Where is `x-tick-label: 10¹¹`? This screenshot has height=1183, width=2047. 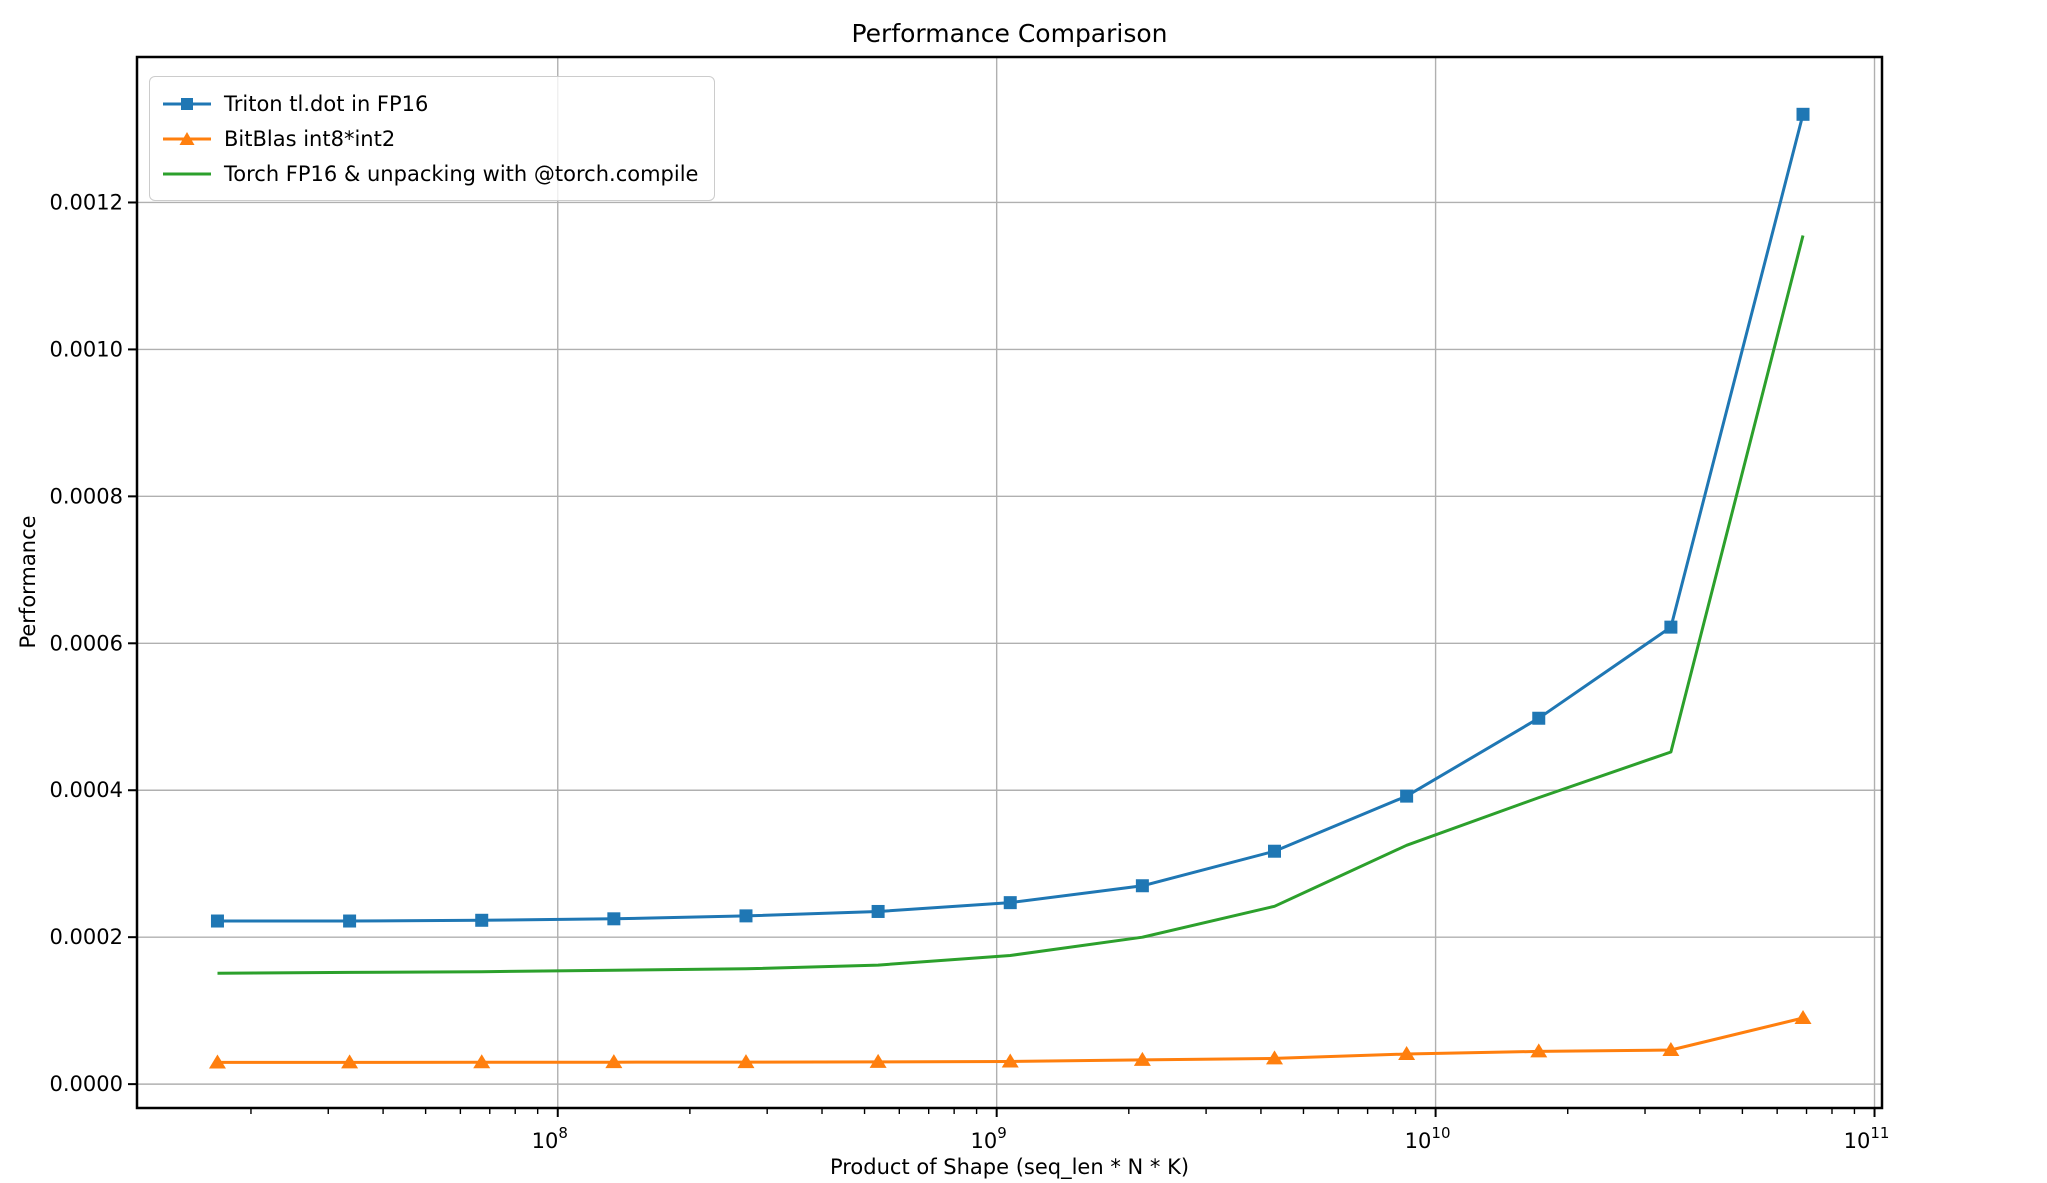 x-tick-label: 10¹¹ is located at coordinates (1867, 1138).